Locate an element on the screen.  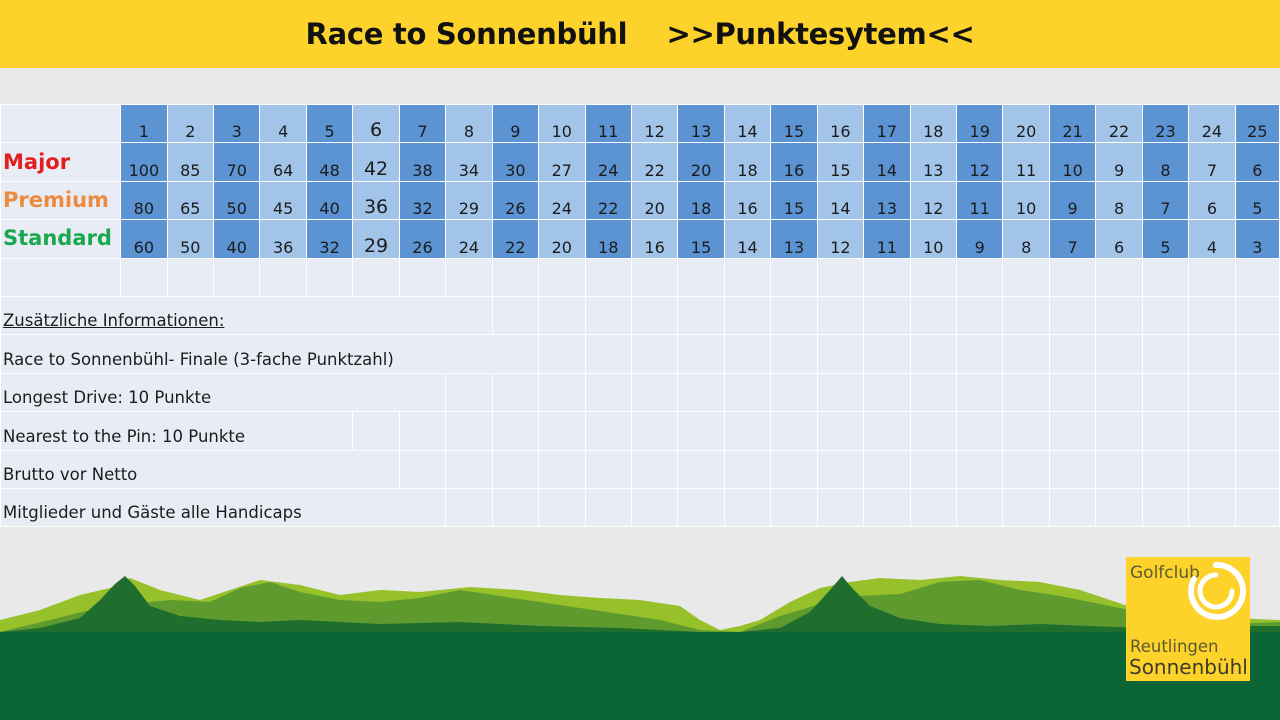
points-cell: 29 is located at coordinates (376, 239).